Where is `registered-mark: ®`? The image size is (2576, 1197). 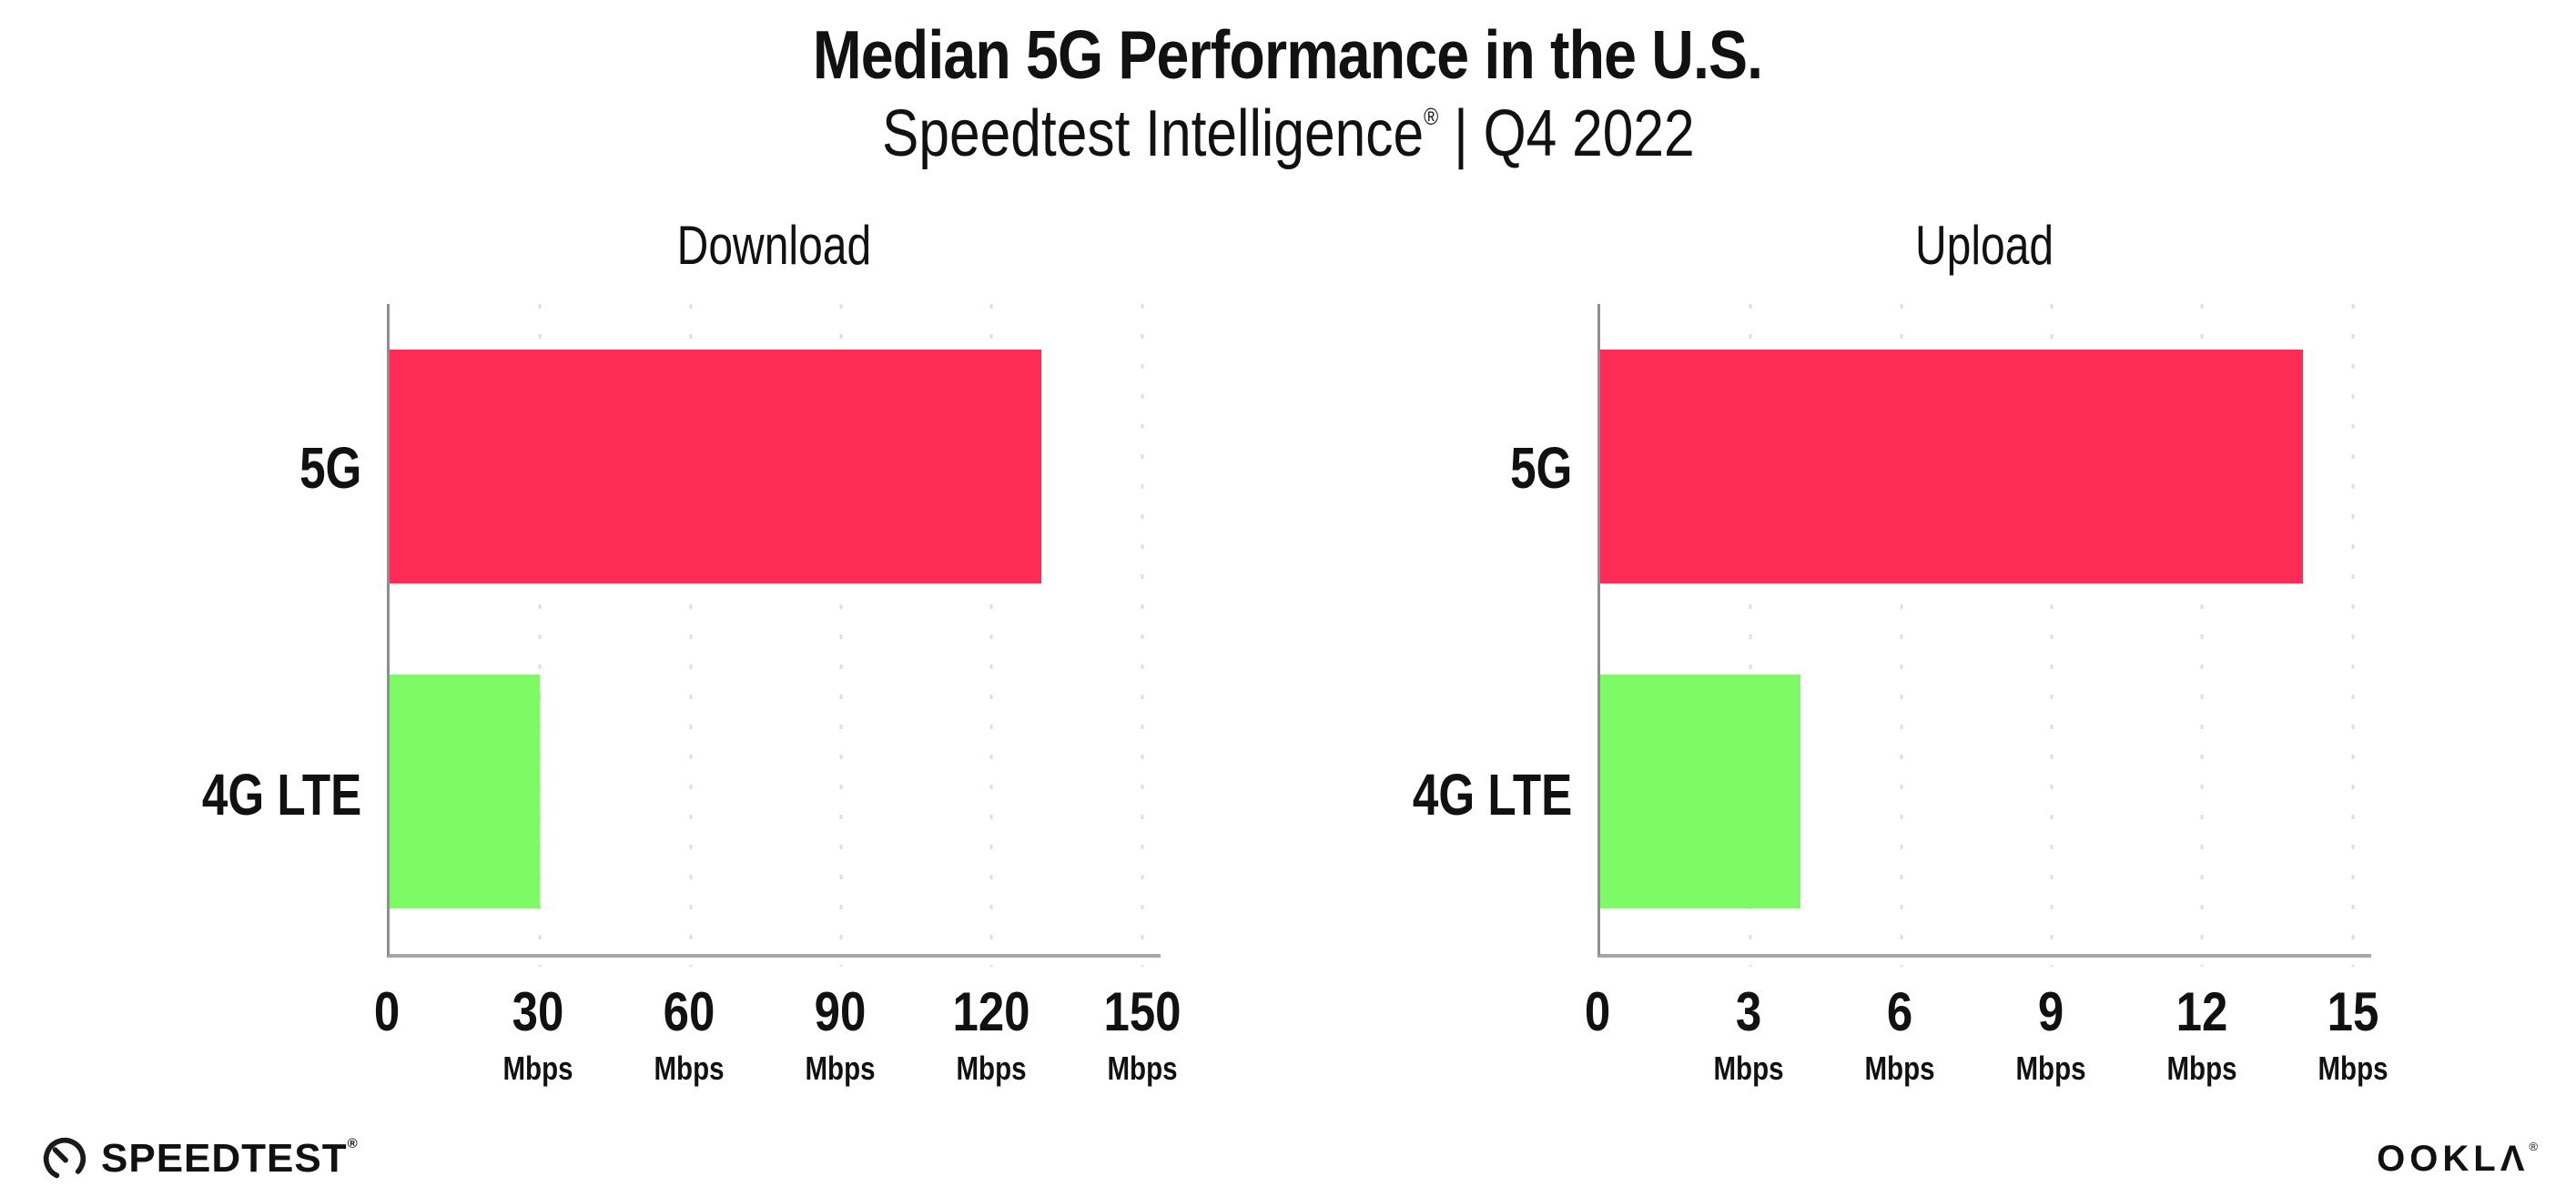 registered-mark: ® is located at coordinates (1430, 116).